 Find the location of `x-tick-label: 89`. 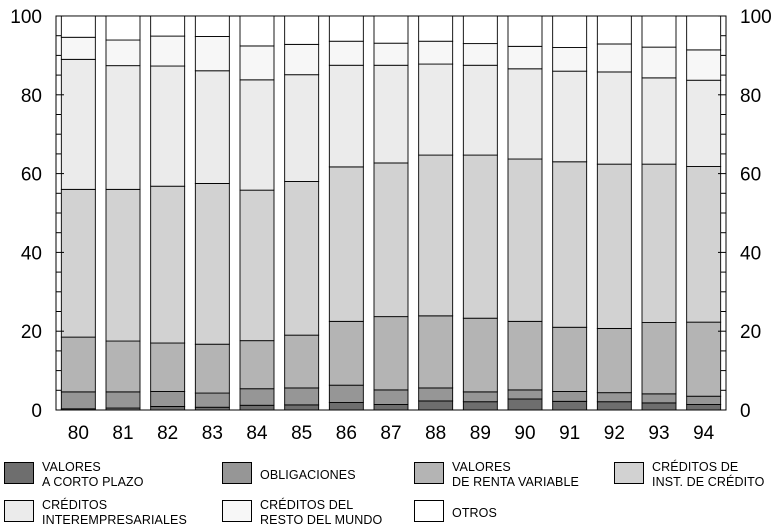

x-tick-label: 89 is located at coordinates (480, 433).